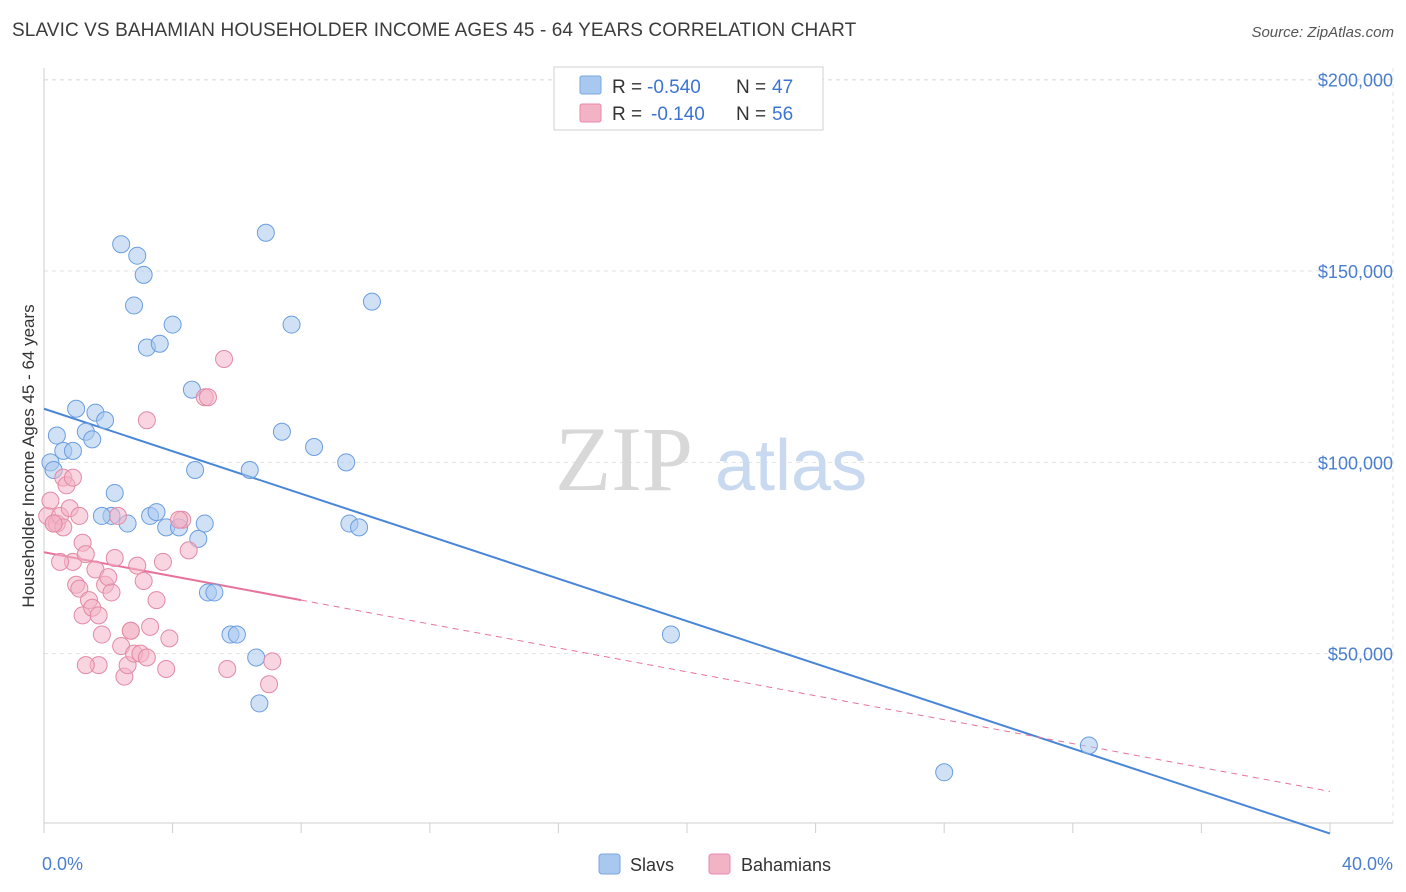 The width and height of the screenshot is (1406, 892). What do you see at coordinates (791, 466) in the screenshot?
I see `watermark-atlas: atlas` at bounding box center [791, 466].